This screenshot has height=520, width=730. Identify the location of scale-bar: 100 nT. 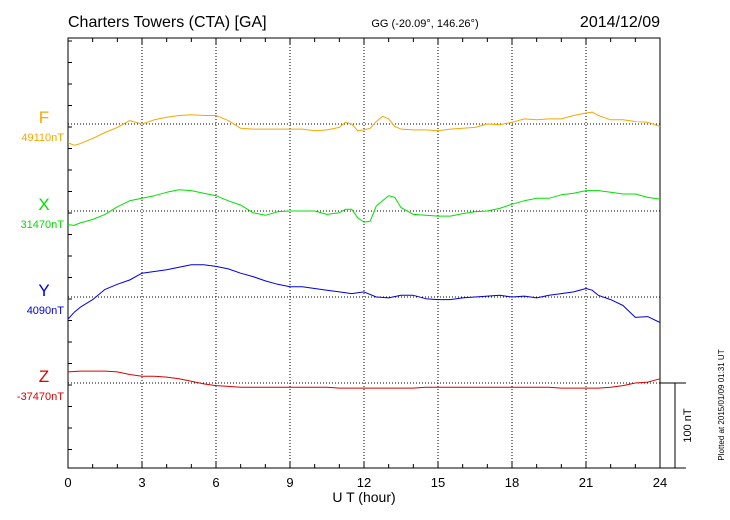
(677, 425).